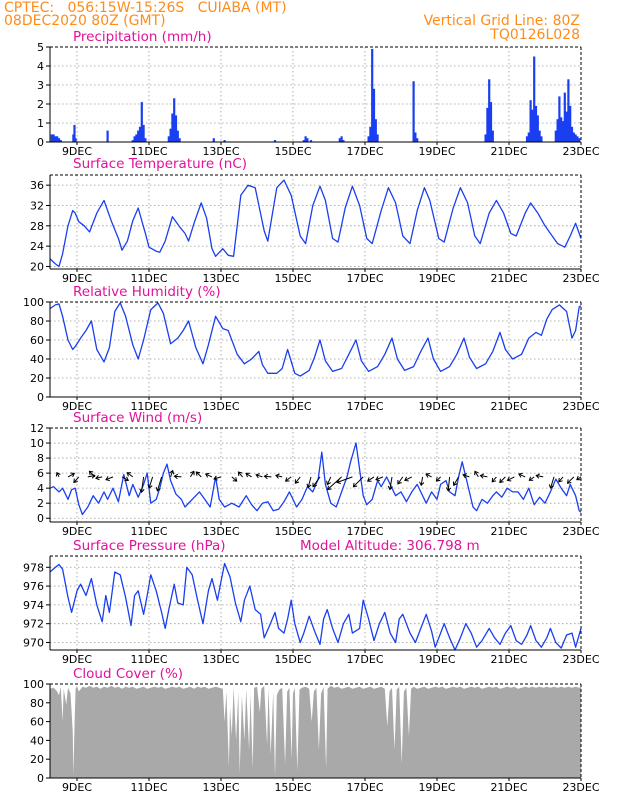 This screenshot has width=618, height=800. What do you see at coordinates (436, 787) in the screenshot?
I see `cloud-x-tick-label: 19DEC` at bounding box center [436, 787].